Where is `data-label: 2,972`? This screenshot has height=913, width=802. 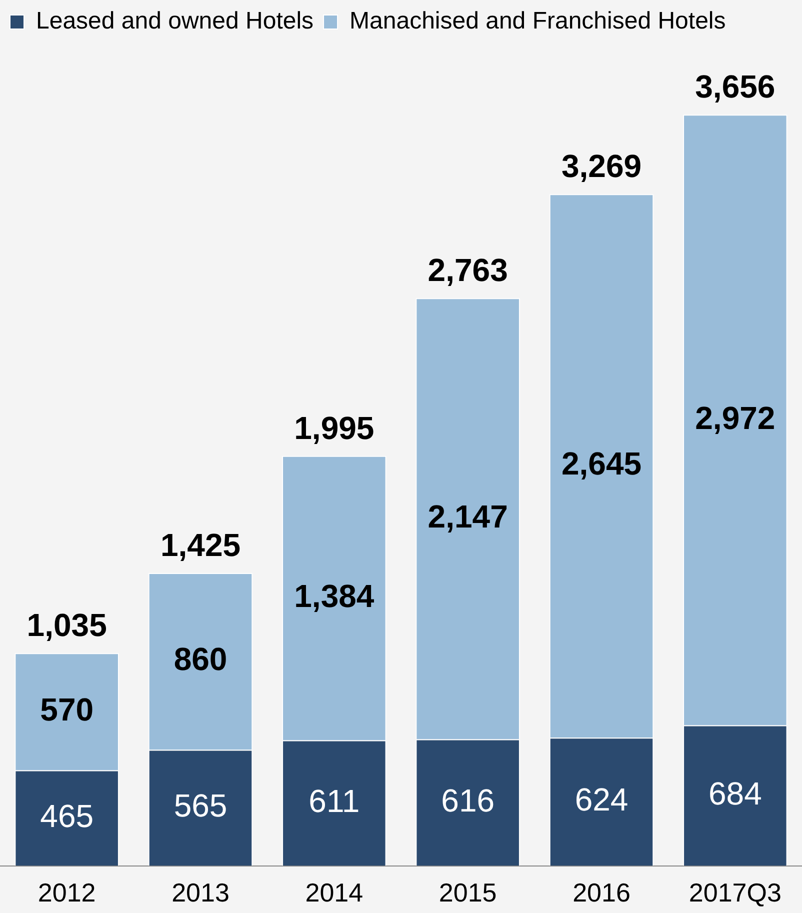 data-label: 2,972 is located at coordinates (735, 418).